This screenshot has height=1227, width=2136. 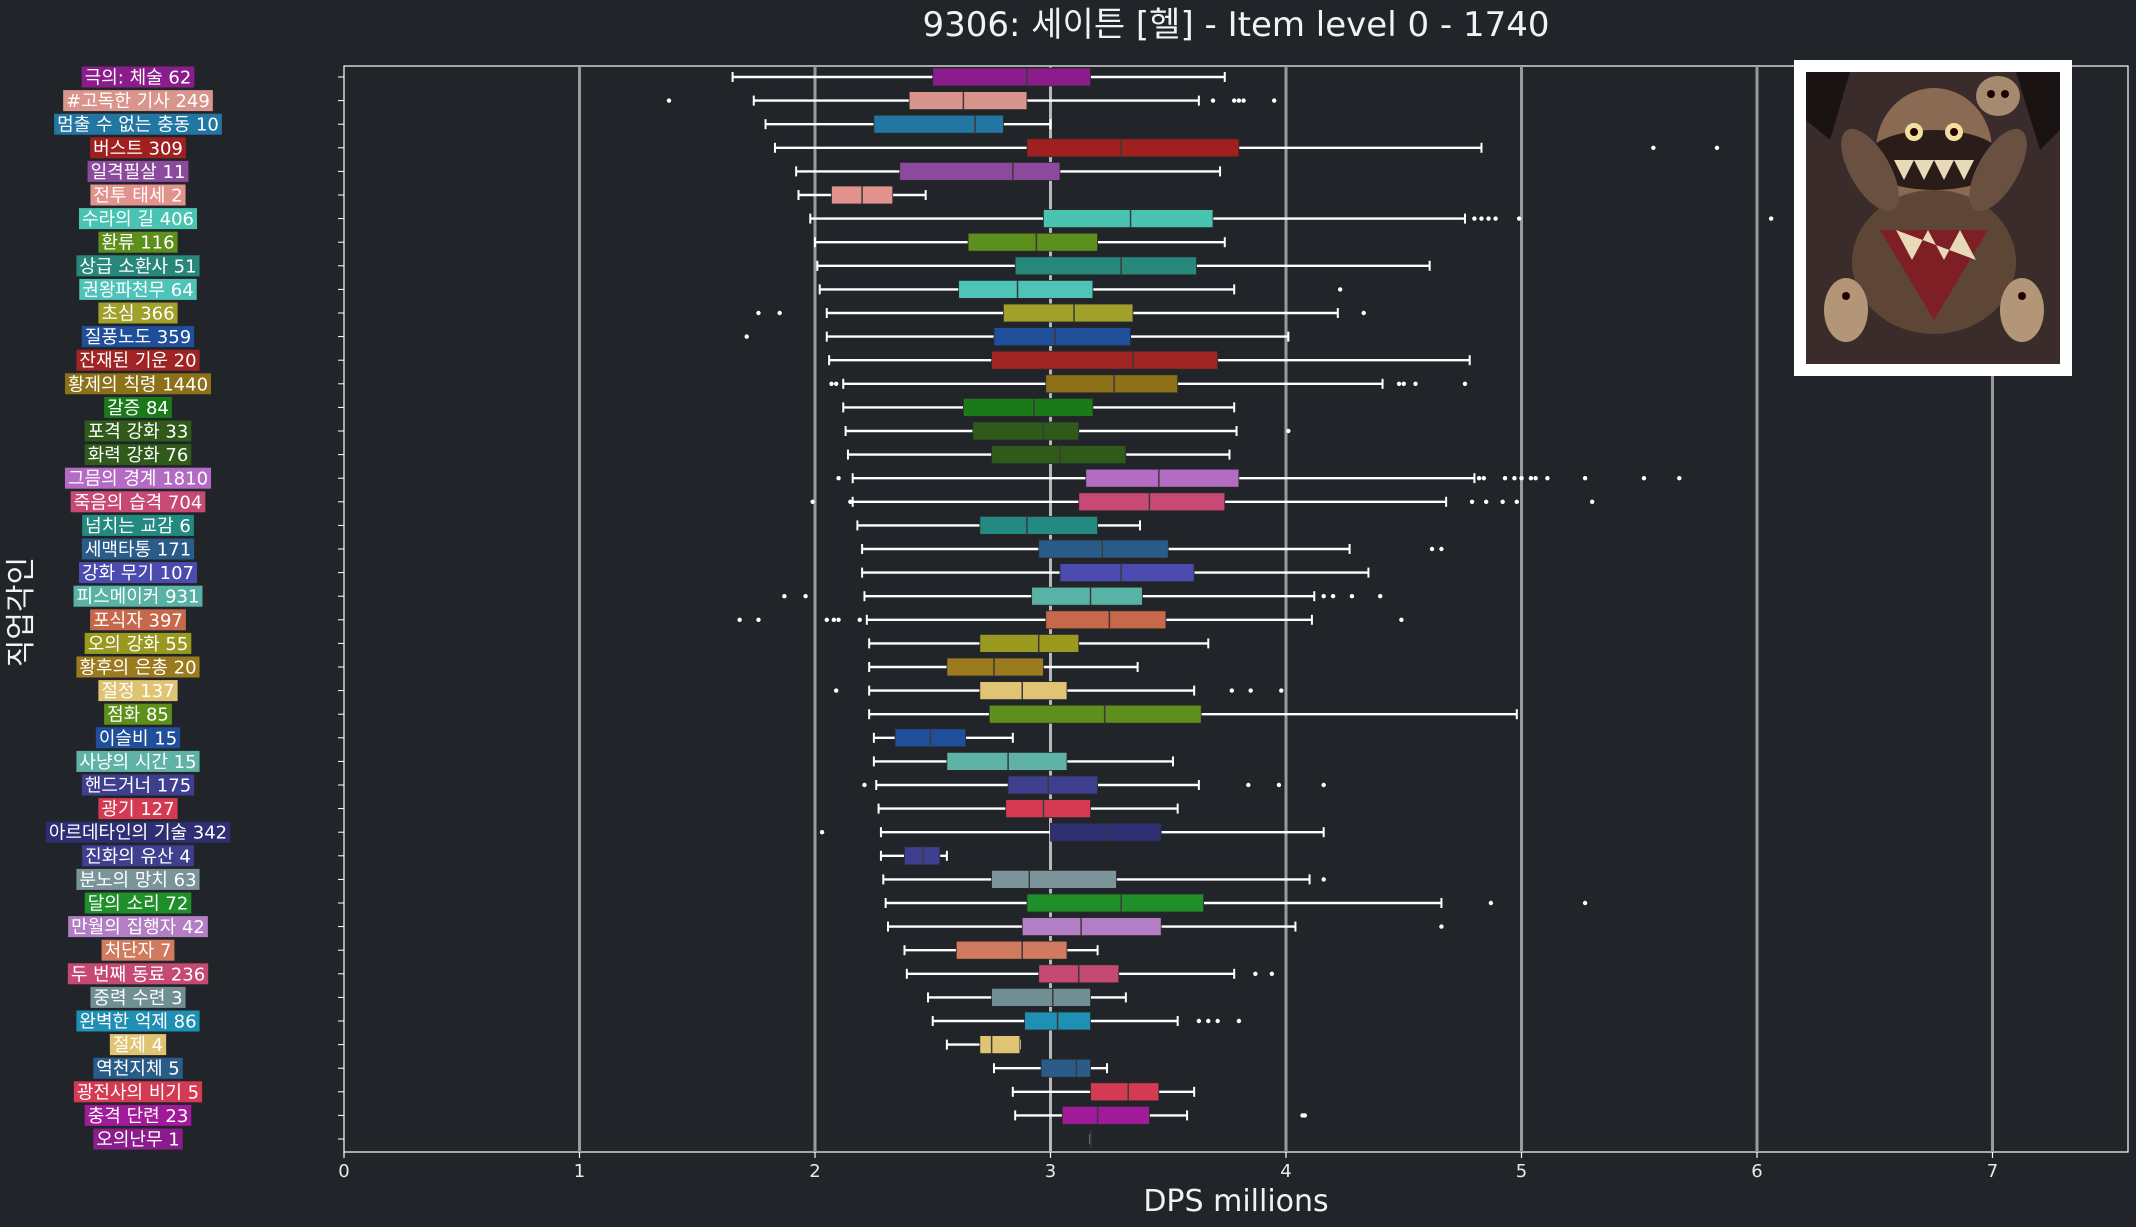 I want to click on x-tick-label: 5, so click(x=1521, y=1171).